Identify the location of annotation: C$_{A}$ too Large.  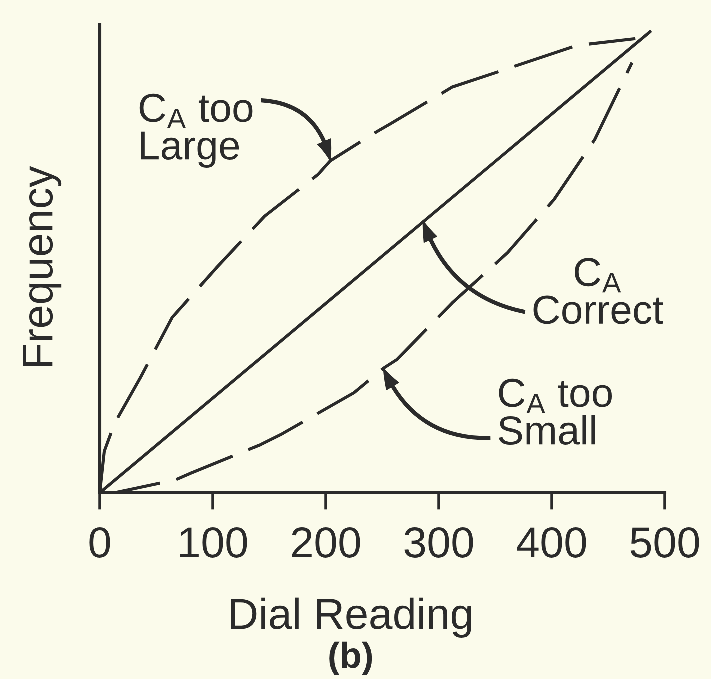
(196, 131).